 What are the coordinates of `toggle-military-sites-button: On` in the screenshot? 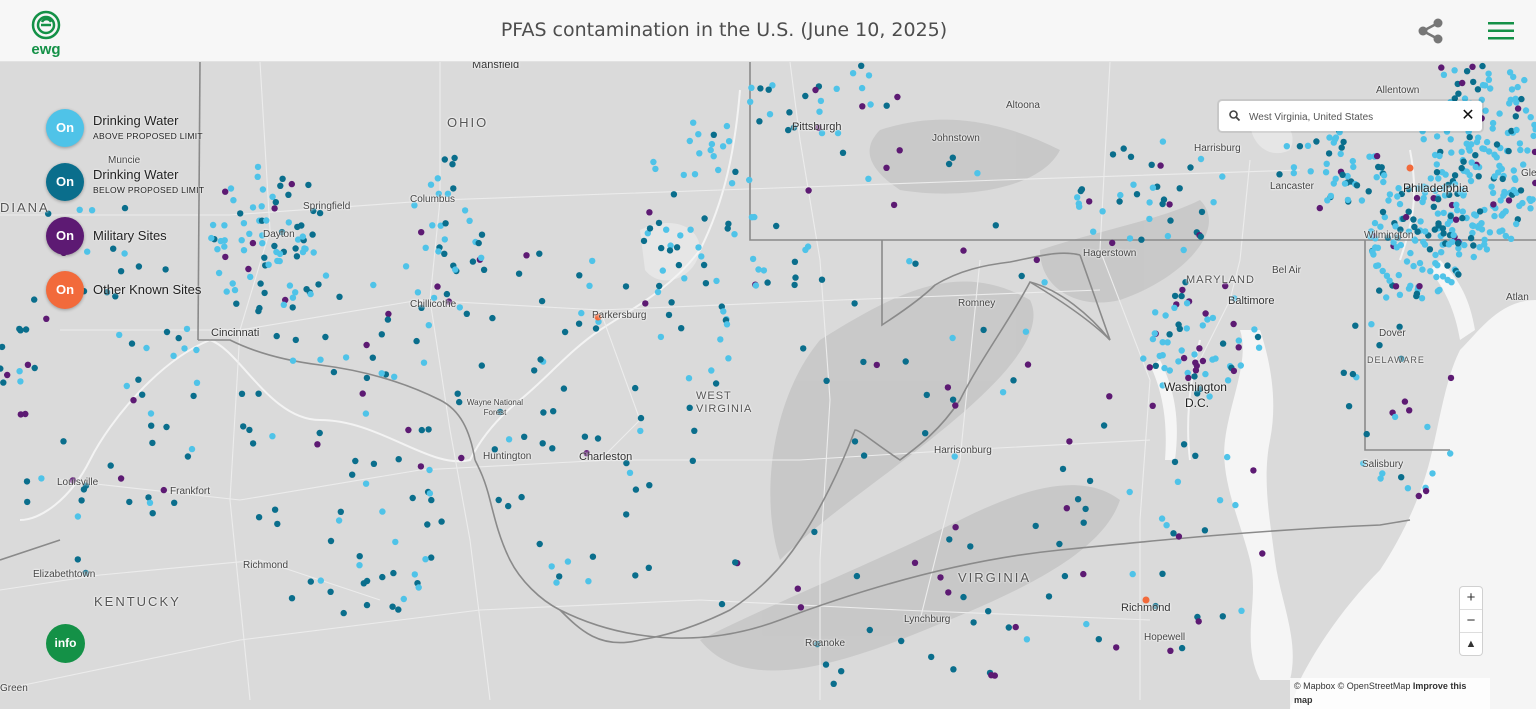 It's located at (65, 236).